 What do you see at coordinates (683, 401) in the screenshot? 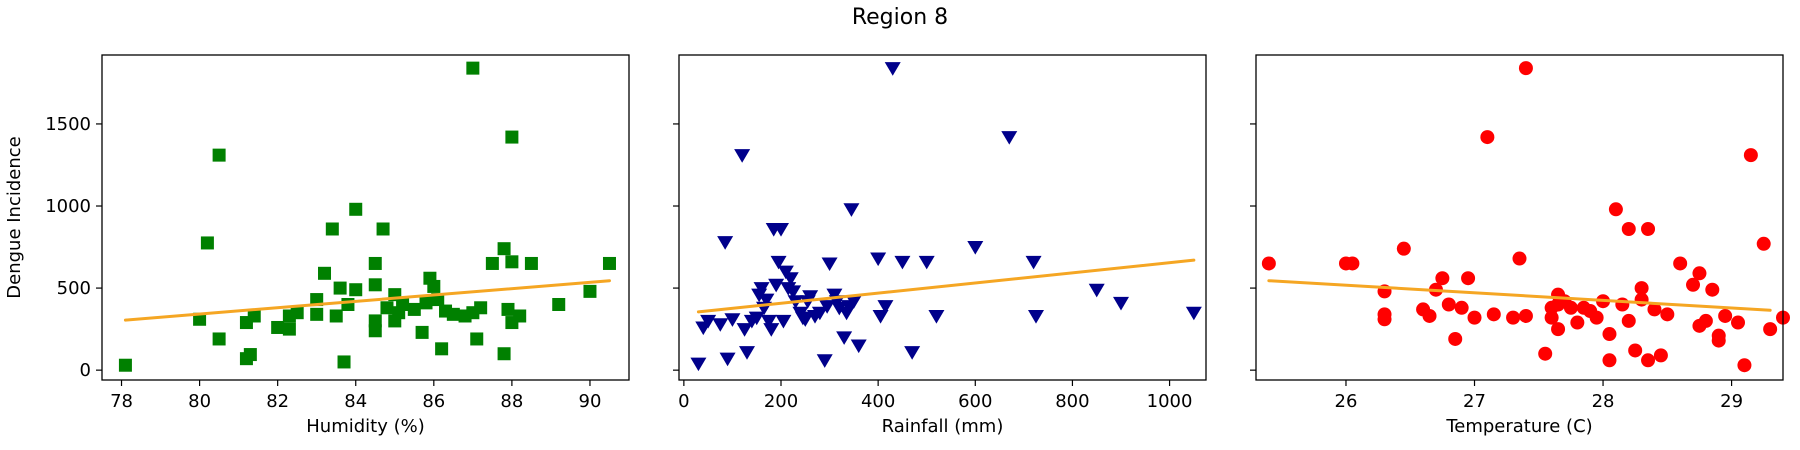
I see `x-tick-label: 0` at bounding box center [683, 401].